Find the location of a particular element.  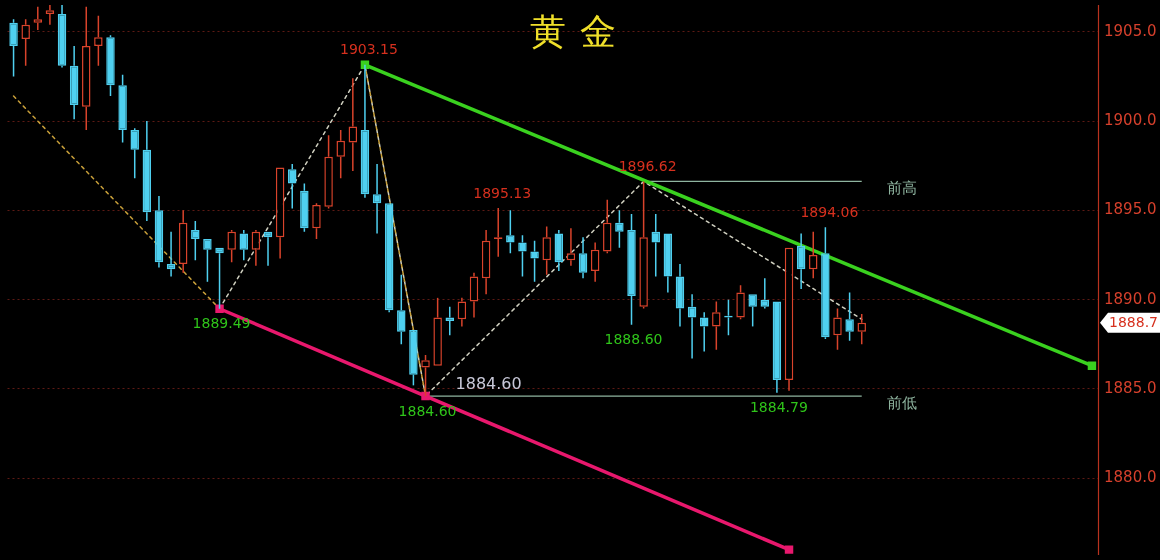

annotation: 1894.06 is located at coordinates (829, 211).